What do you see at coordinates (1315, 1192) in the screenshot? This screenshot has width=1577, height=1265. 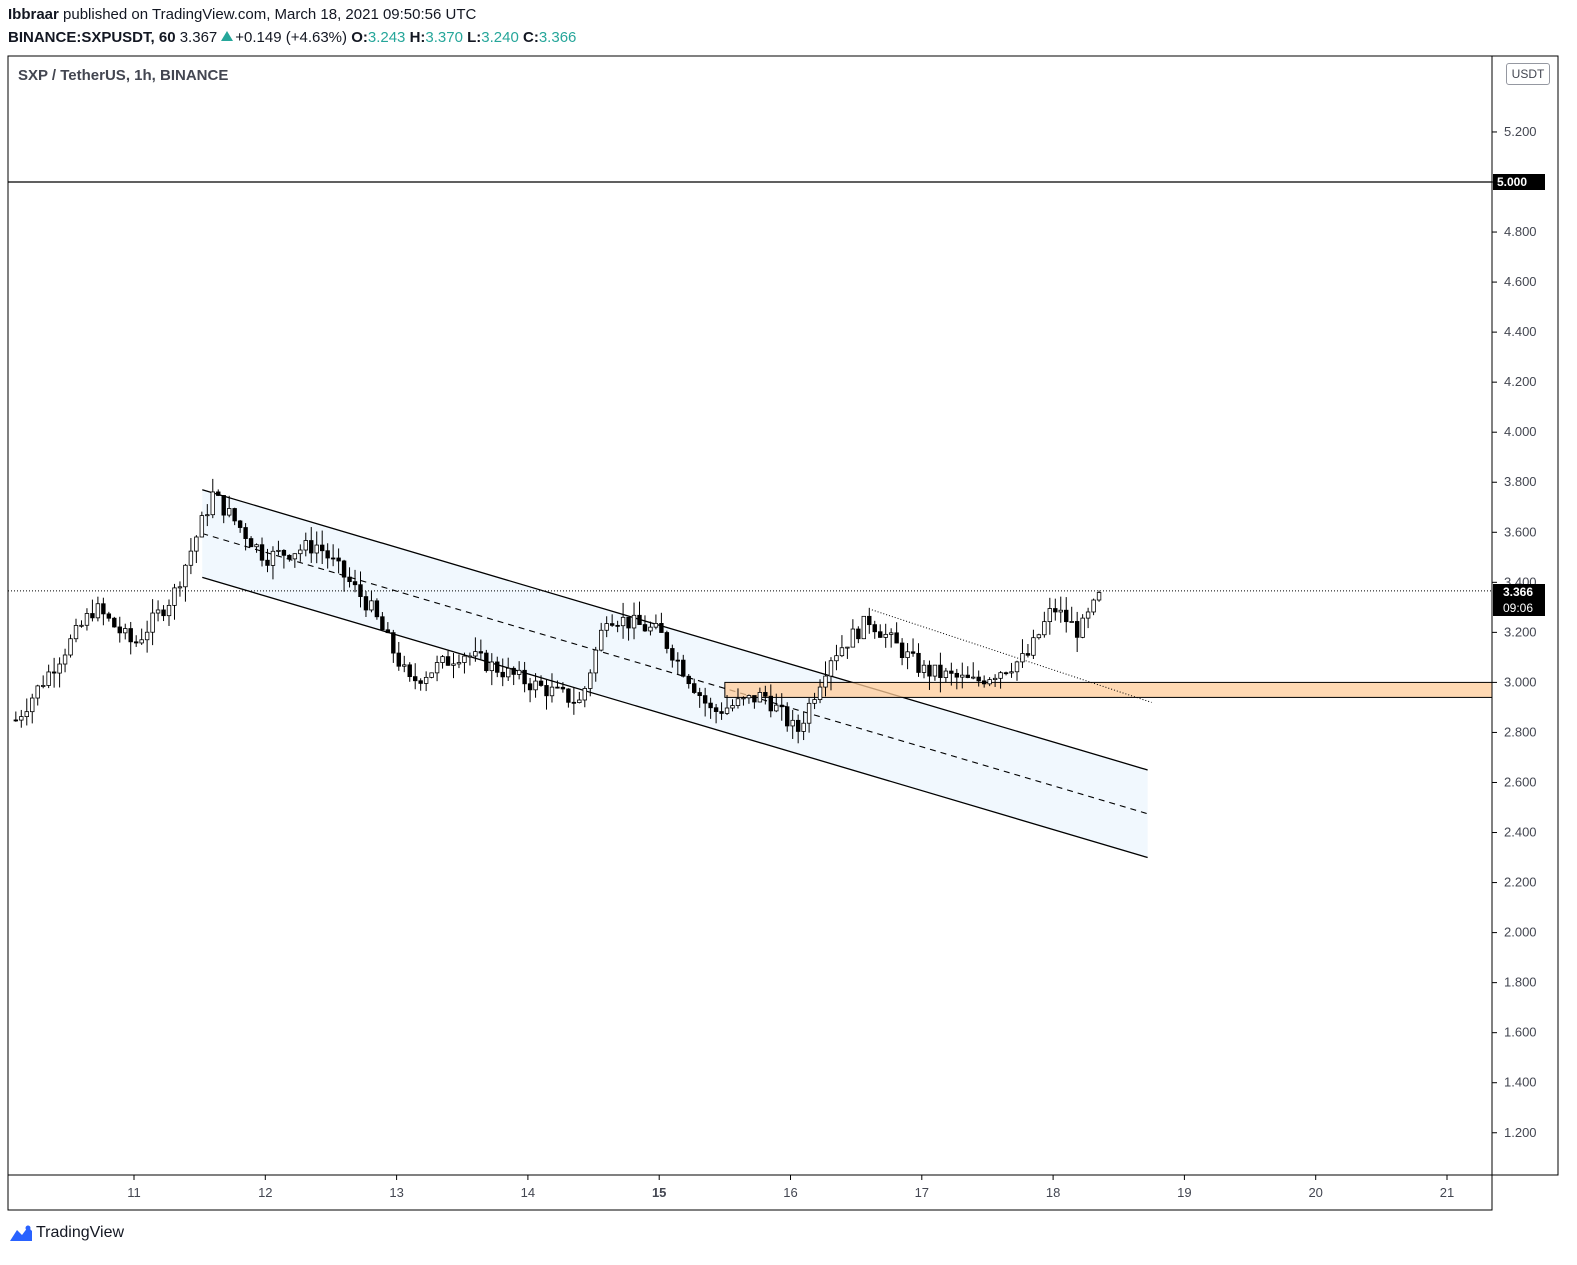 I see `x-tick-label: 20` at bounding box center [1315, 1192].